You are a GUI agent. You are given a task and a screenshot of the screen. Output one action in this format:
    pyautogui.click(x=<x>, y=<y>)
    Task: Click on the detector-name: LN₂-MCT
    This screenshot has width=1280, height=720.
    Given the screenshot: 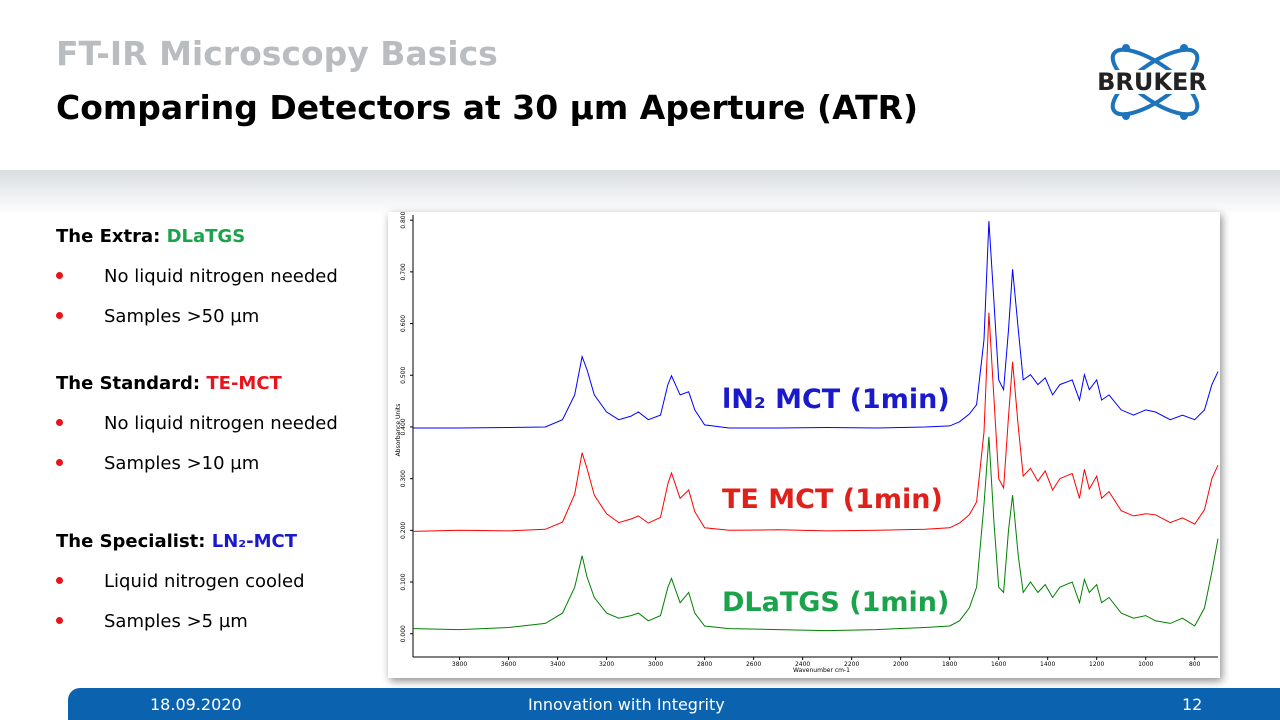 What is the action you would take?
    pyautogui.click(x=254, y=541)
    